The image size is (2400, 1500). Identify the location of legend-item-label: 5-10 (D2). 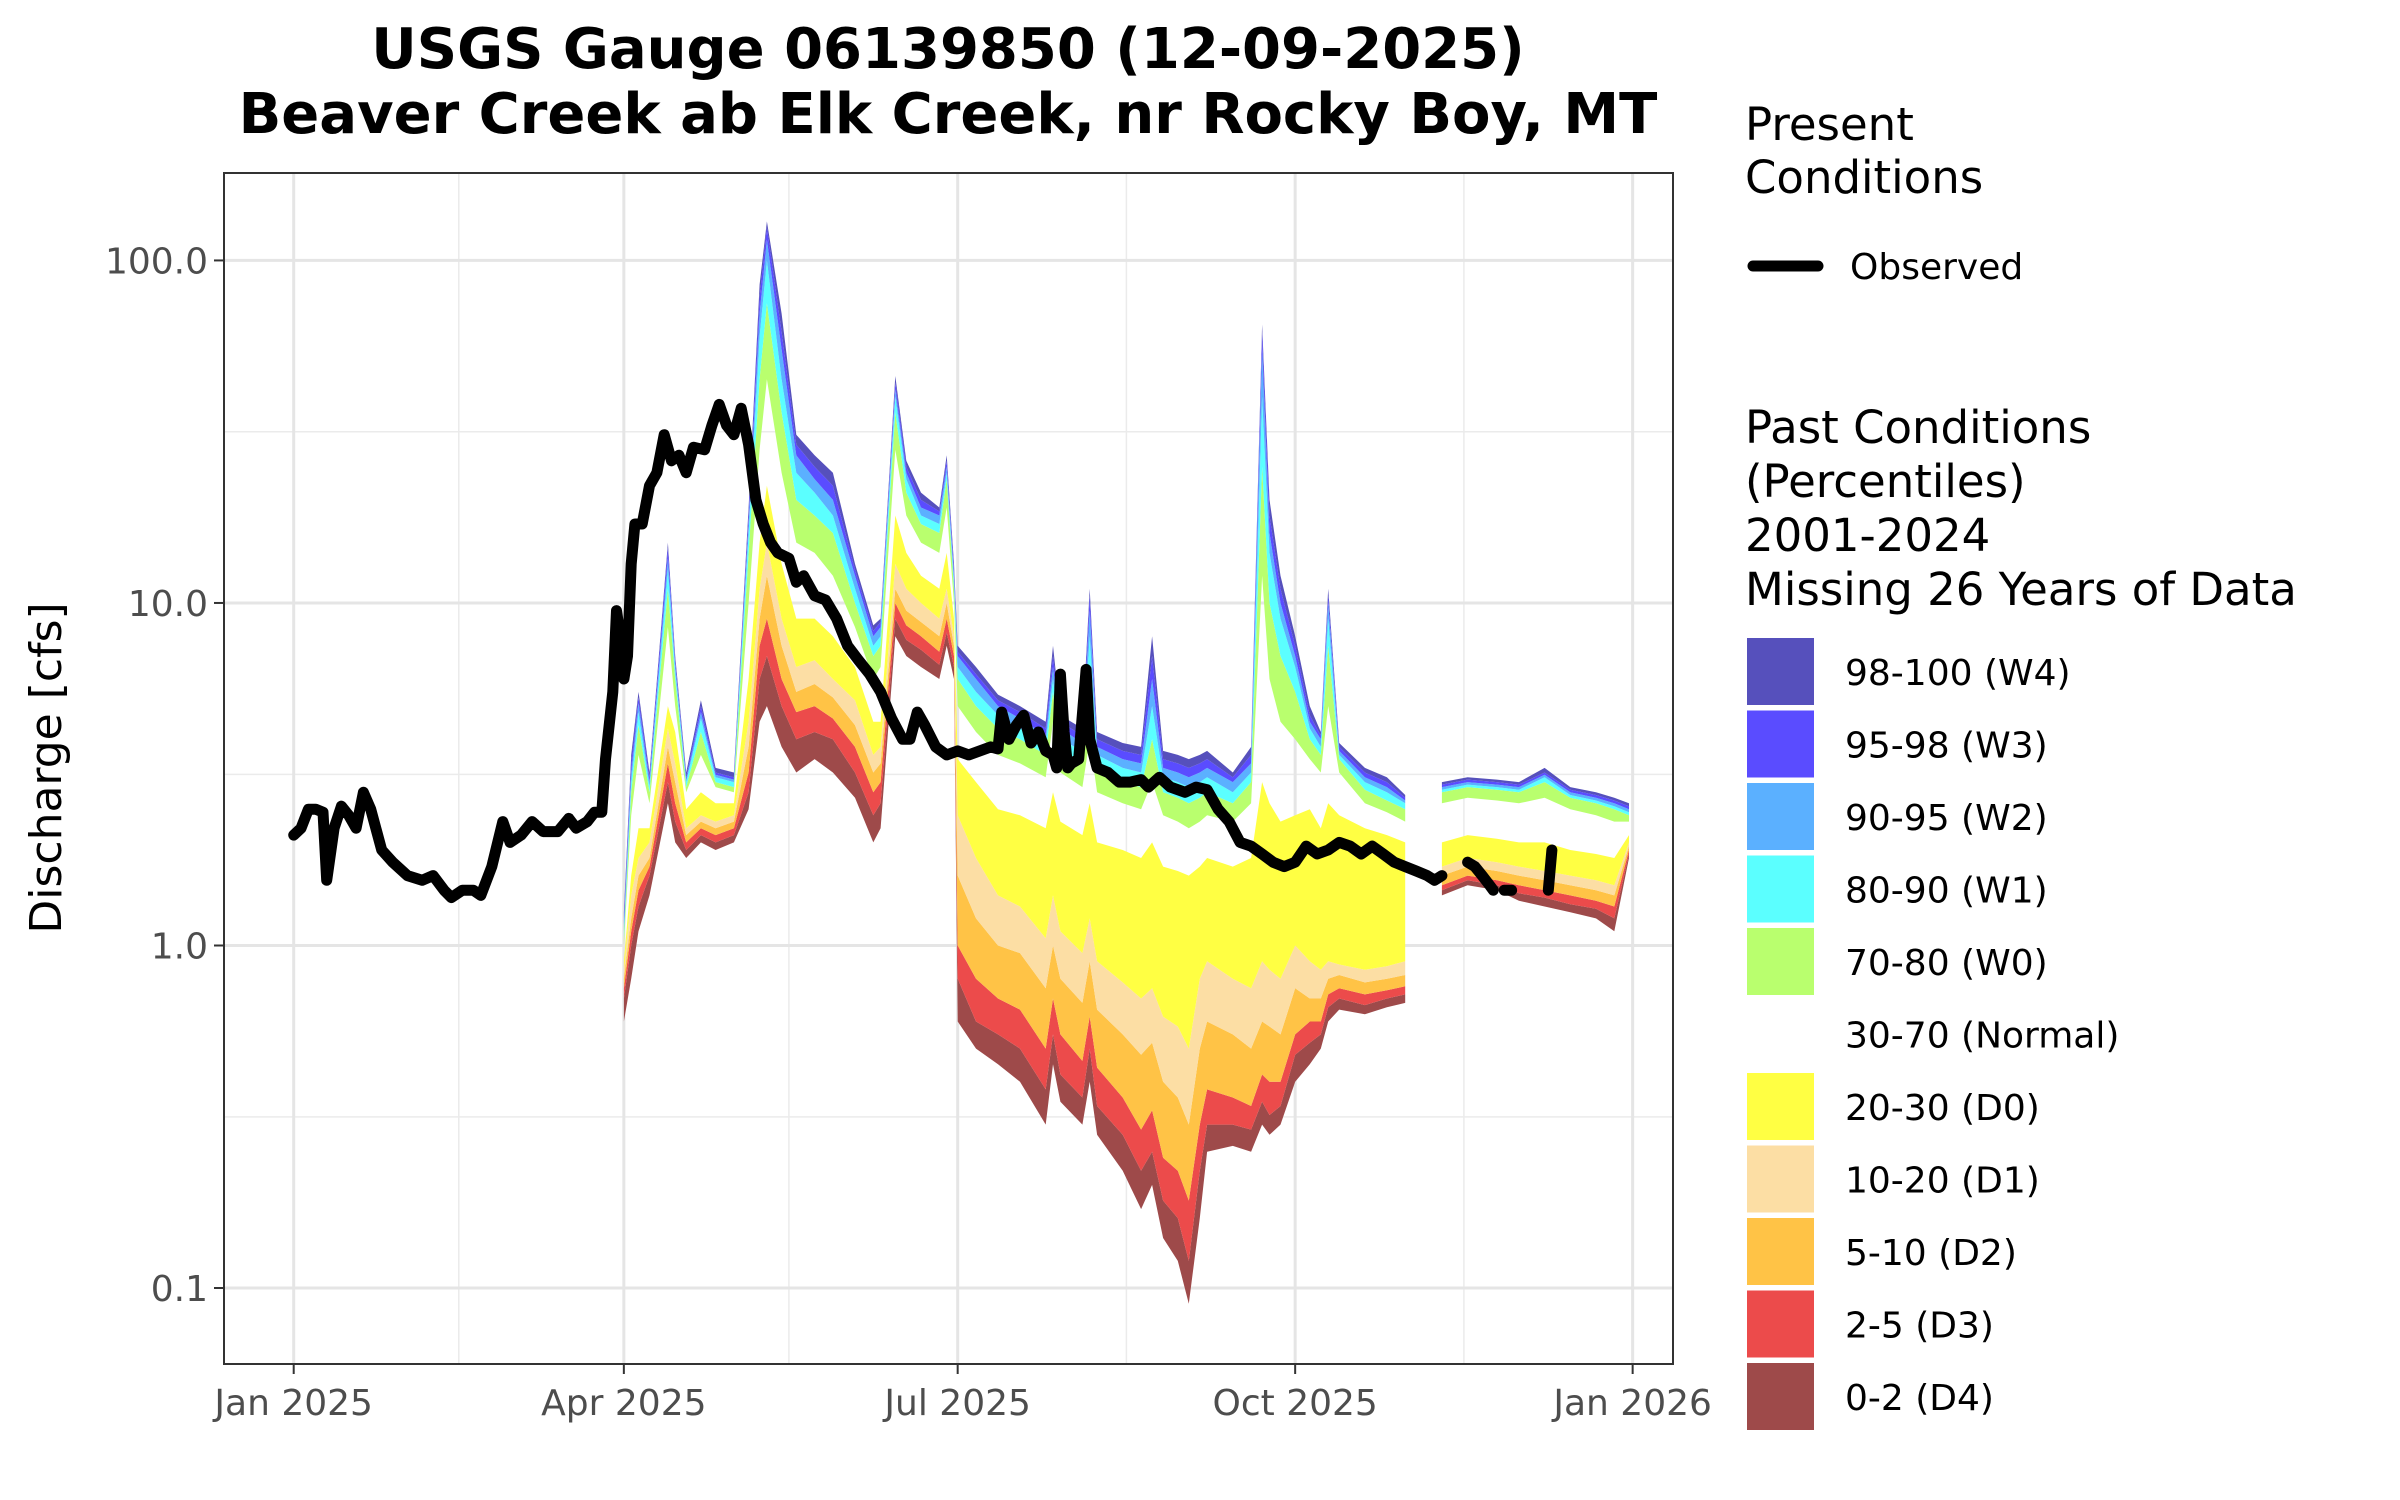
(1931, 1253).